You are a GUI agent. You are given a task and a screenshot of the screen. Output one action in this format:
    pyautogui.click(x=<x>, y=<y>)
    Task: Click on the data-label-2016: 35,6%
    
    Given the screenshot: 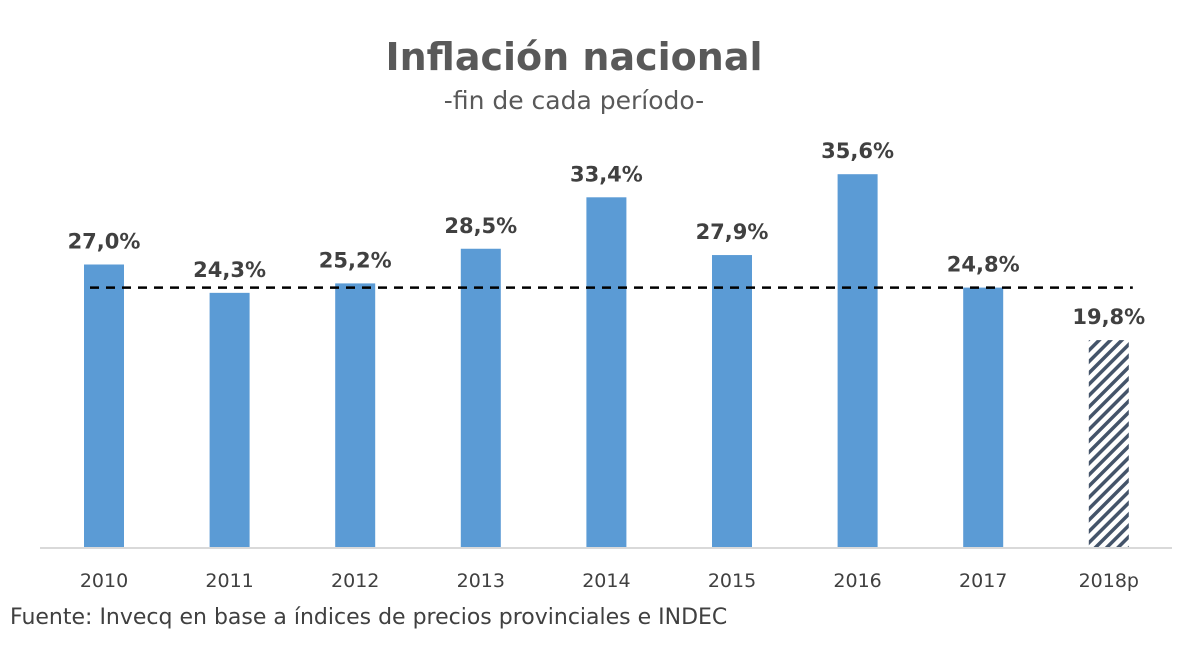 What is the action you would take?
    pyautogui.click(x=857, y=151)
    